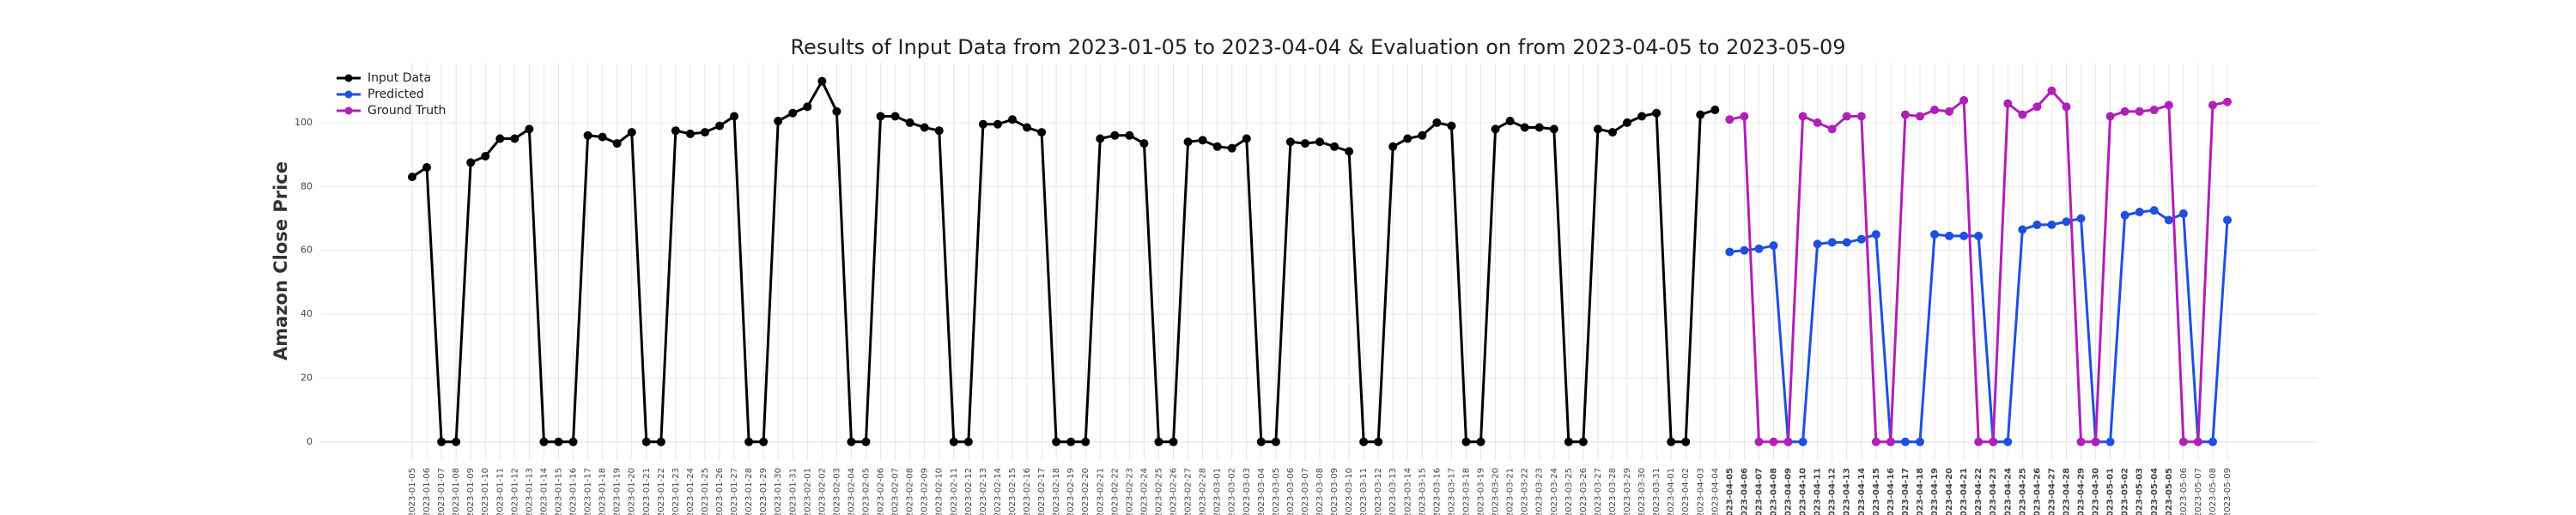 This screenshot has height=515, width=2576. Describe the element at coordinates (1086, 491) in the screenshot. I see `x-tick-label: 2023-02-20` at that location.